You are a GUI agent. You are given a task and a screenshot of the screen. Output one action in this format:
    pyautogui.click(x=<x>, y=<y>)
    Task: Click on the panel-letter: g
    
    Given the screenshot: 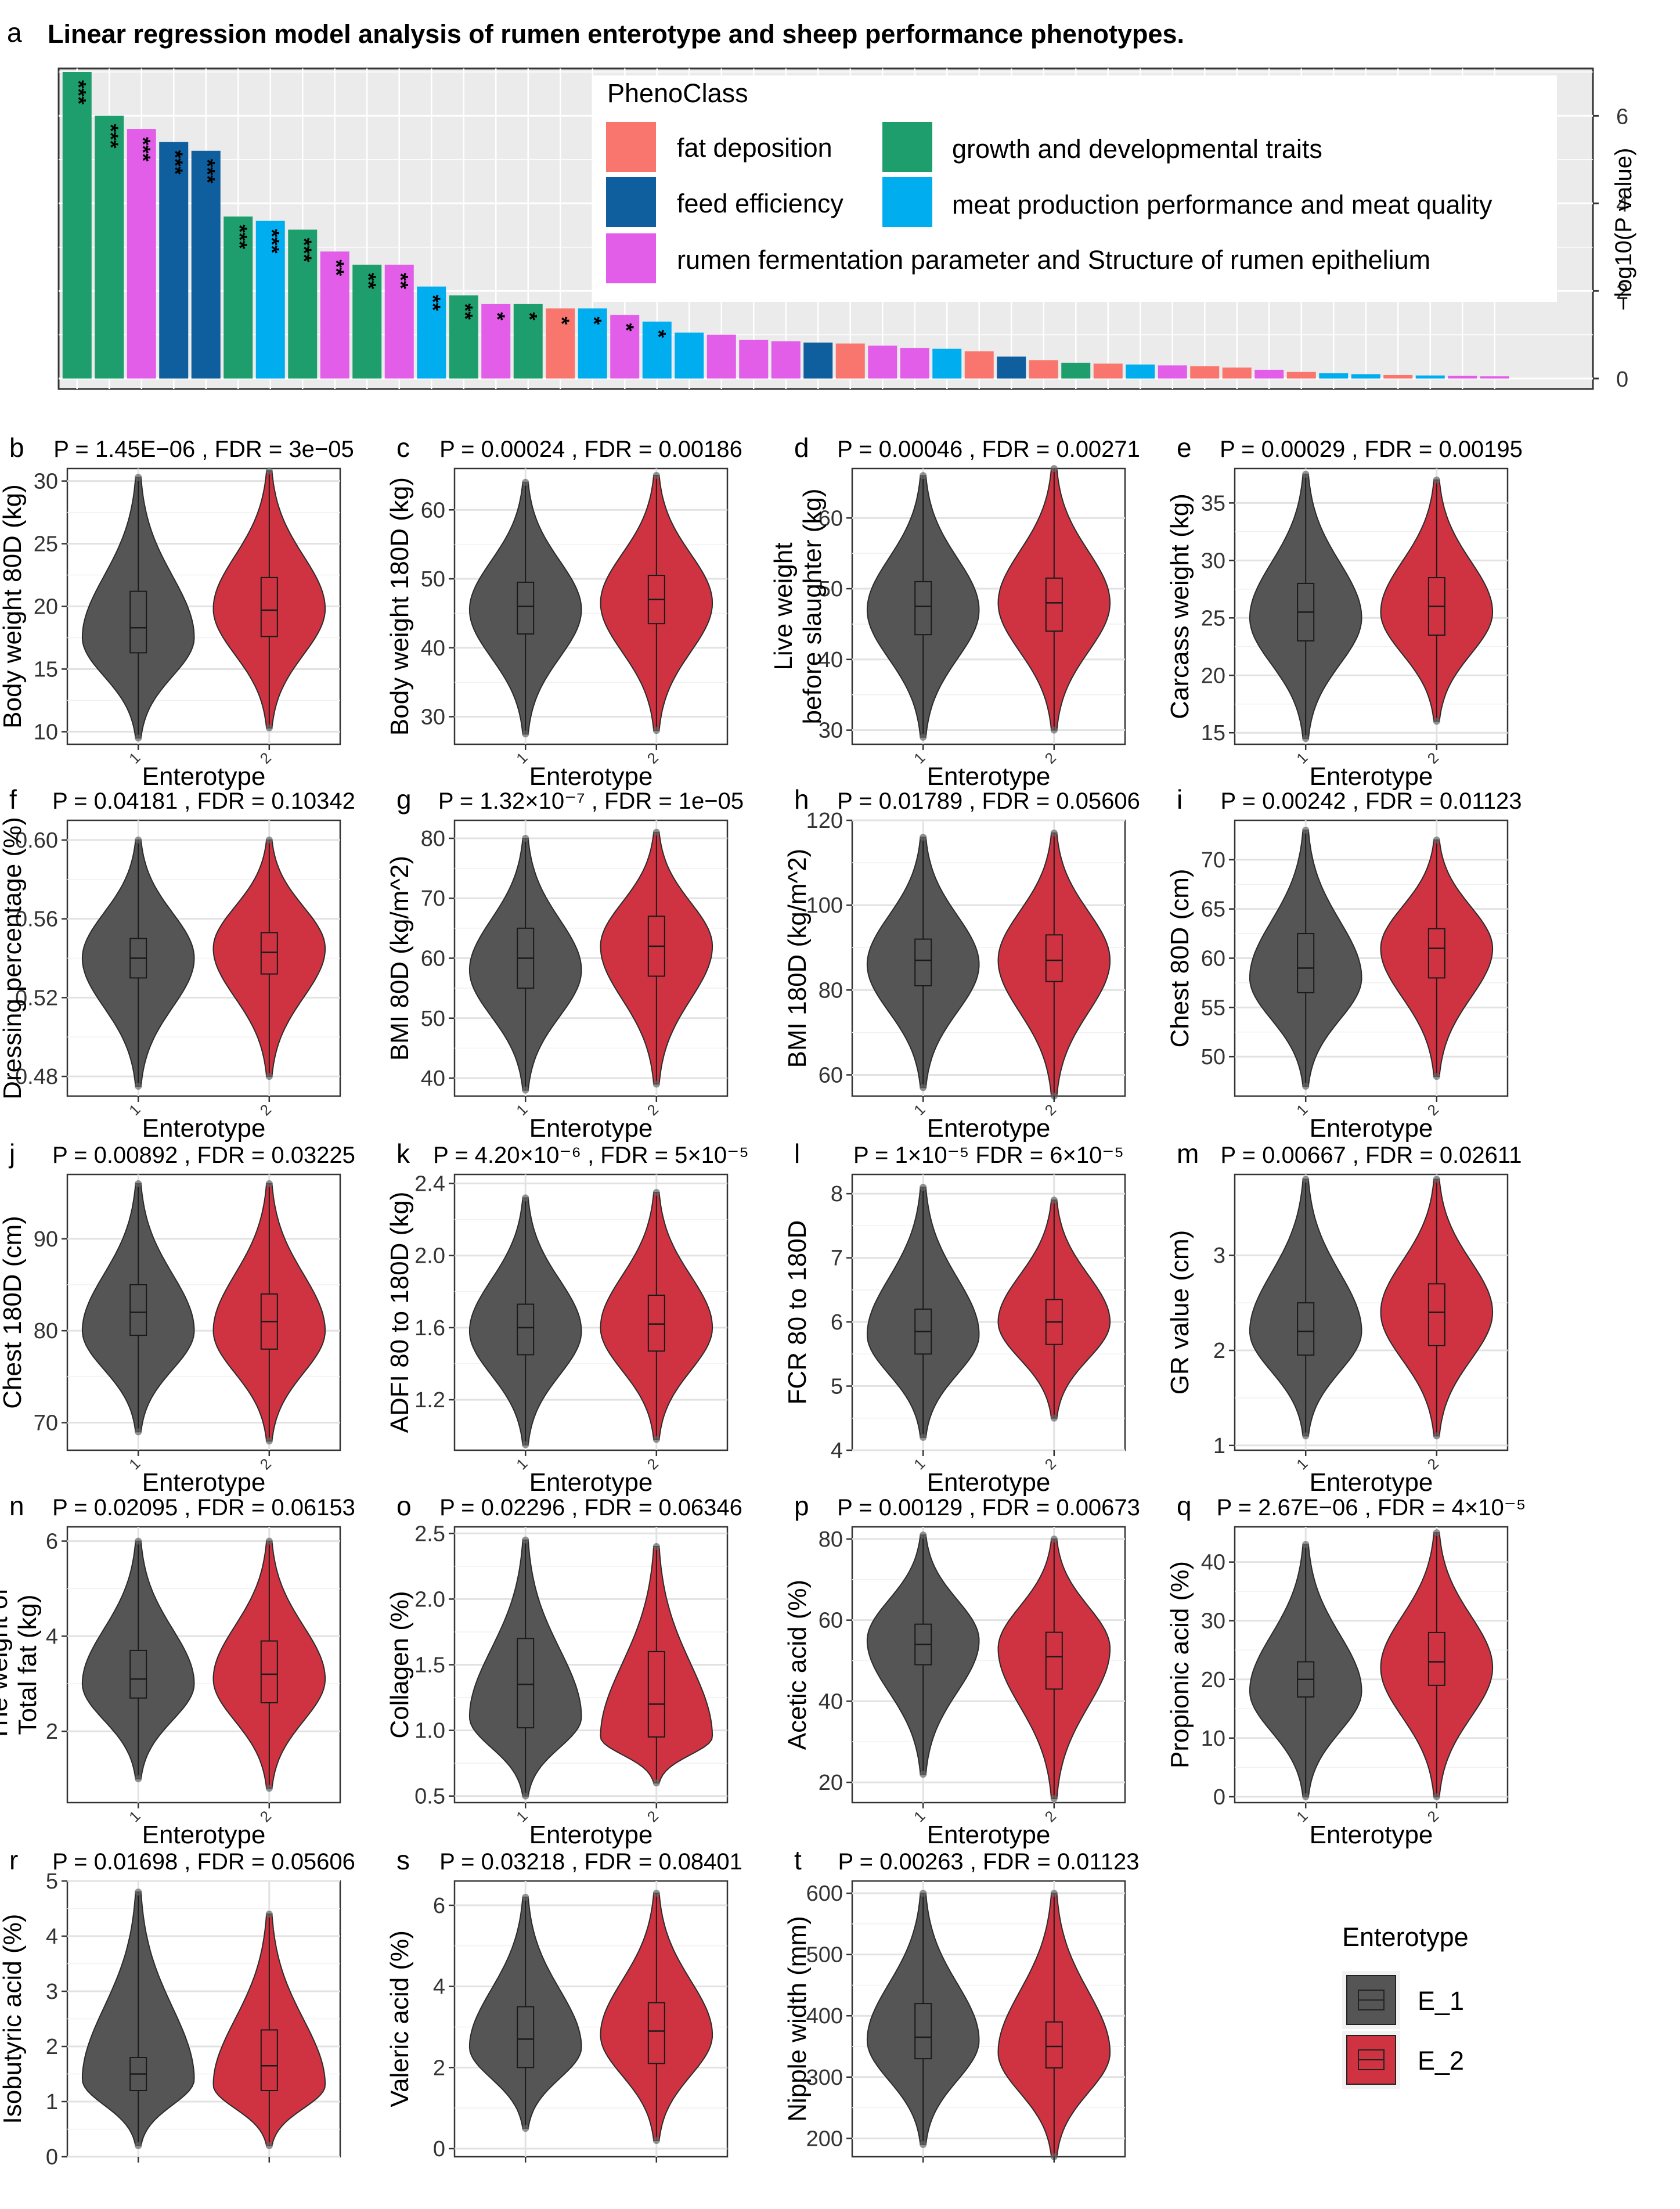 What is the action you would take?
    pyautogui.click(x=404, y=799)
    